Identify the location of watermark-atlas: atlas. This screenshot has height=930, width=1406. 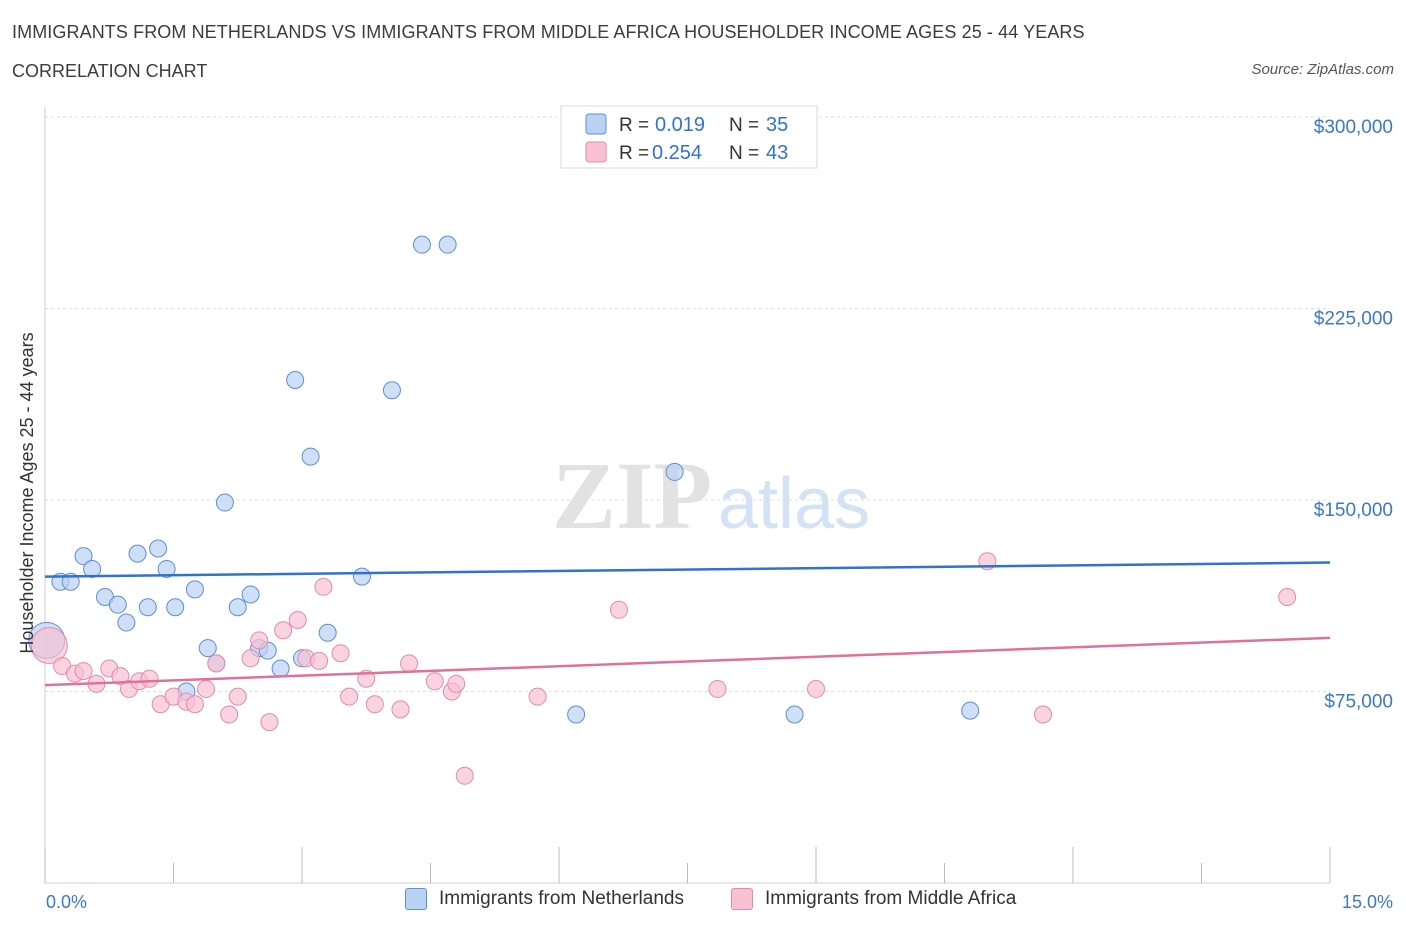
(794, 504).